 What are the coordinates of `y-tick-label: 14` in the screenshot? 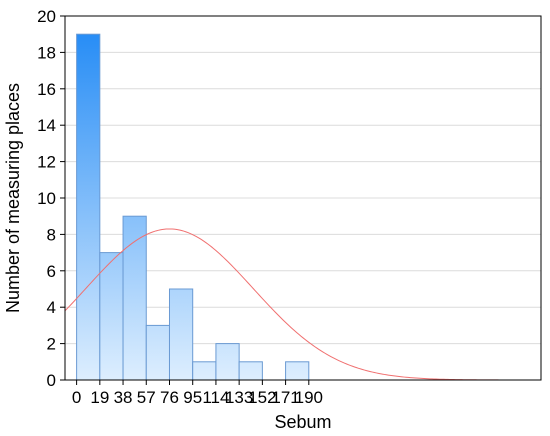 It's located at (46, 125).